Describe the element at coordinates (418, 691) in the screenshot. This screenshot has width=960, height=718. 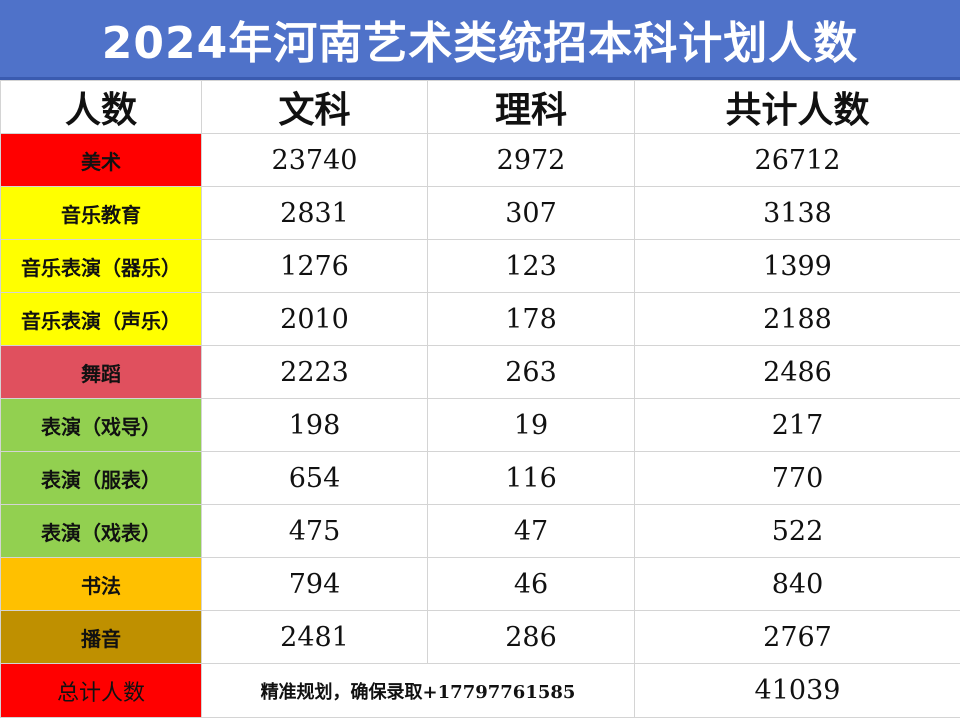
I see `promo-note: 精准规划，确保录取+17797761585` at that location.